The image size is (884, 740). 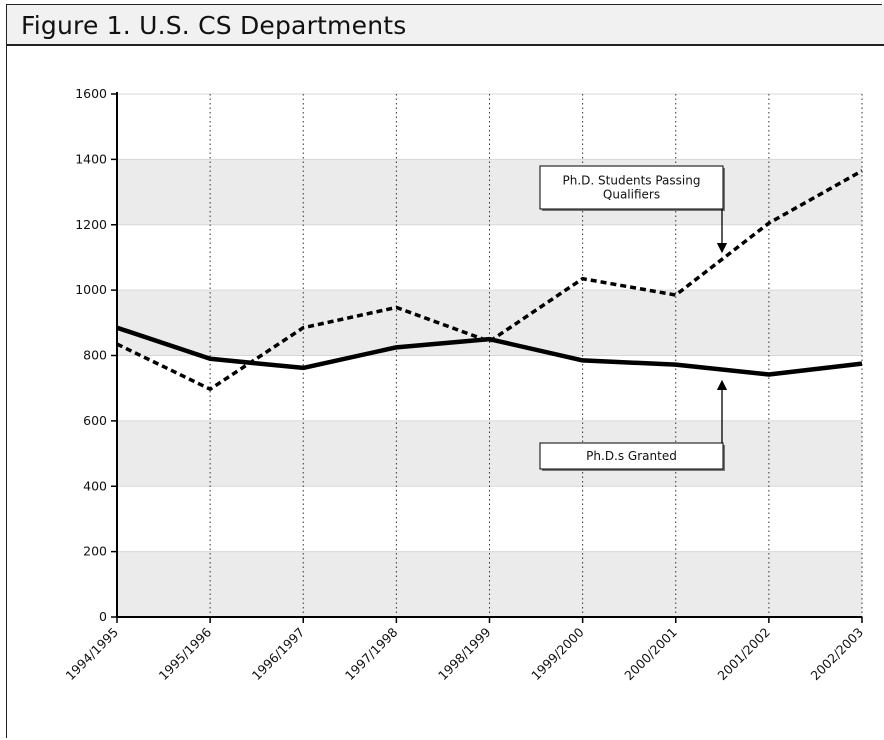 What do you see at coordinates (837, 654) in the screenshot?
I see `x-tick-label: 2002/2003` at bounding box center [837, 654].